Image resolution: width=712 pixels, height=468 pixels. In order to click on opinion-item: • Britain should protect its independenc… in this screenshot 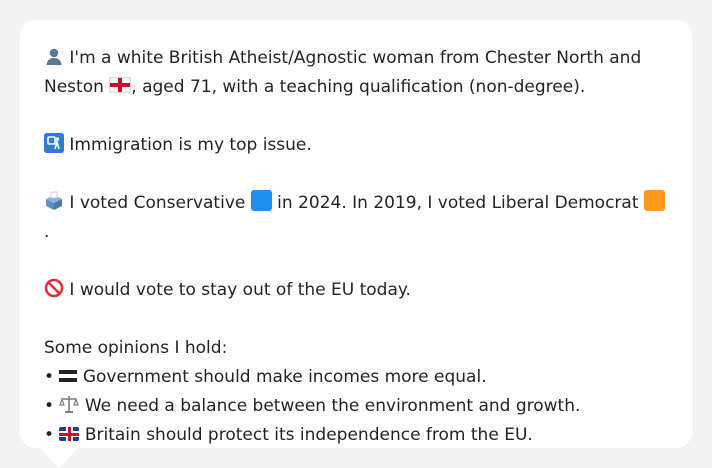, I will do `click(356, 435)`.